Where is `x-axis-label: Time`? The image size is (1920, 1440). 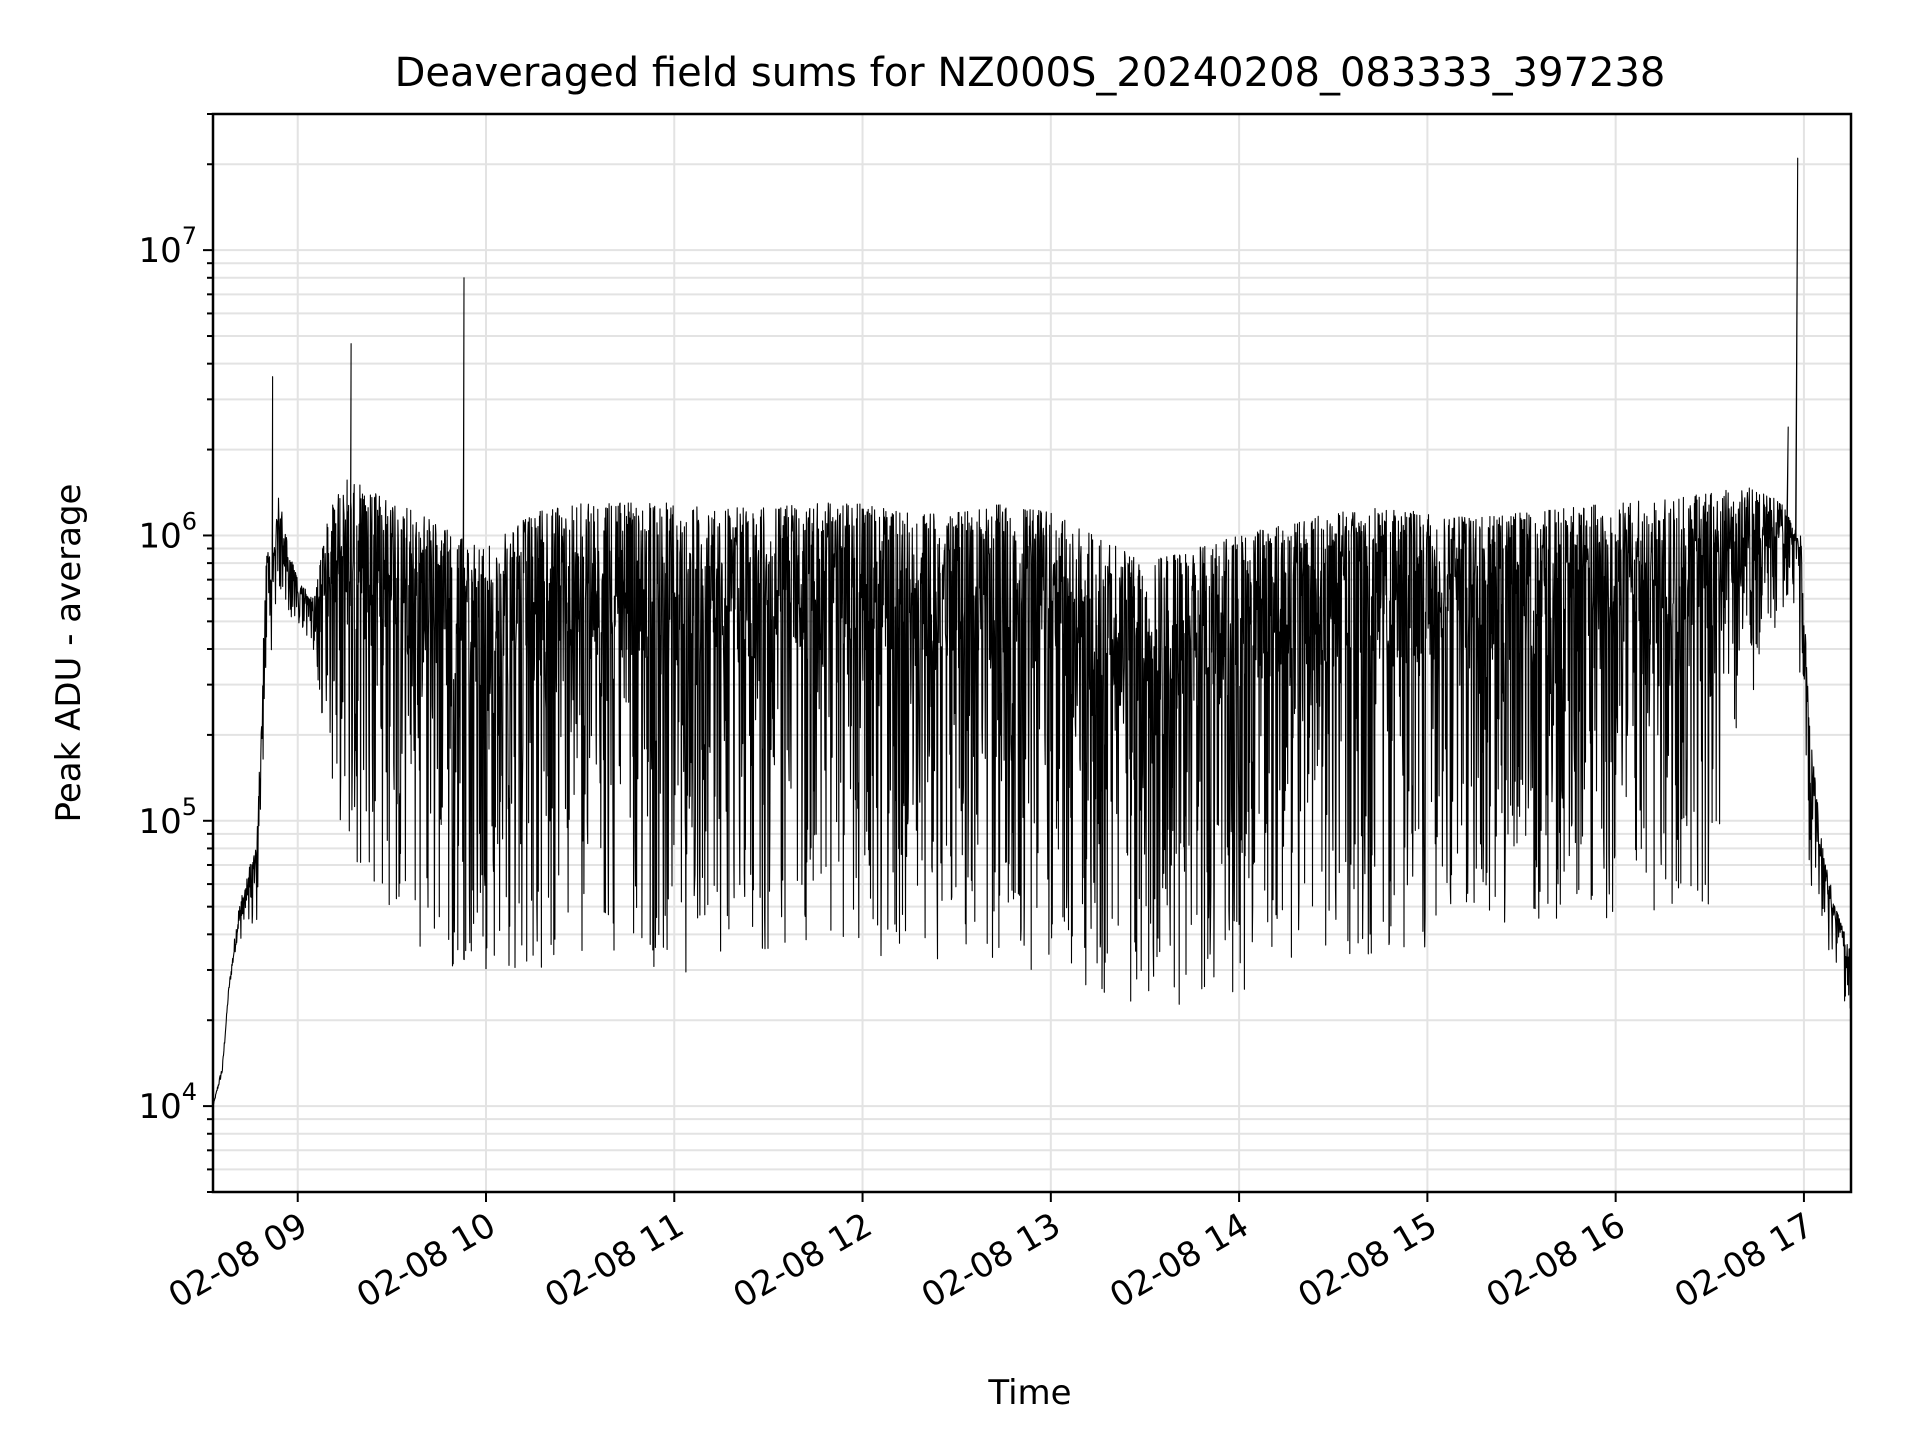
x-axis-label: Time is located at coordinates (1029, 1393).